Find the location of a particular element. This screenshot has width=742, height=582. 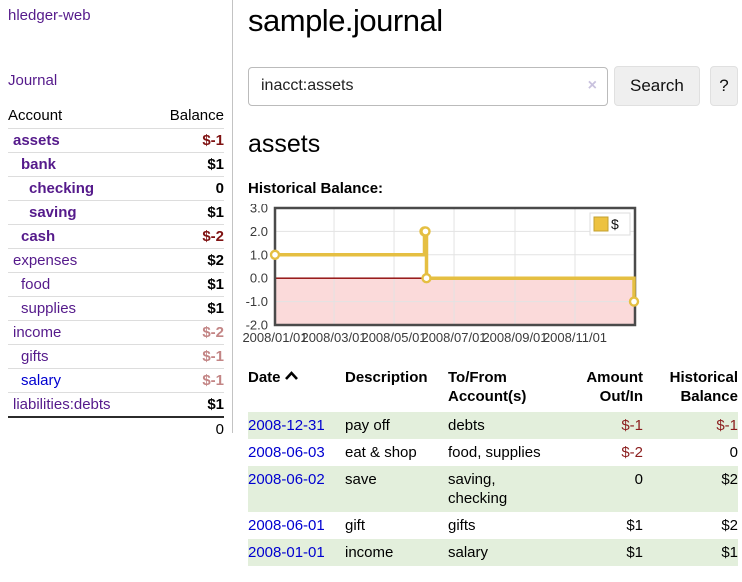

account-balance: $2 is located at coordinates (186, 260).